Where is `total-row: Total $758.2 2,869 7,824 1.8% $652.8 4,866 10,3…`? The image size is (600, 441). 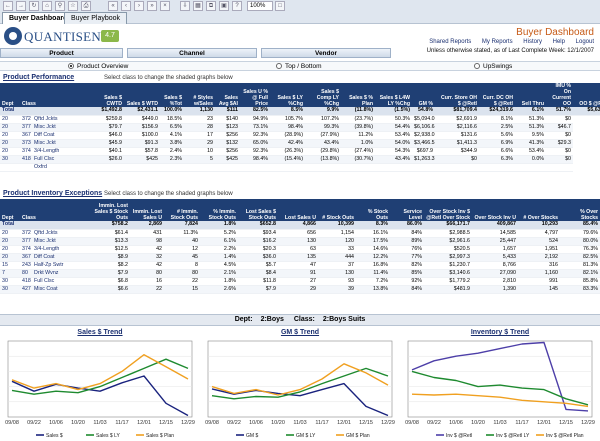
total-row: Total $758.2 2,869 7,824 1.8% $652.8 4,866 10,3… is located at coordinates (300, 225).